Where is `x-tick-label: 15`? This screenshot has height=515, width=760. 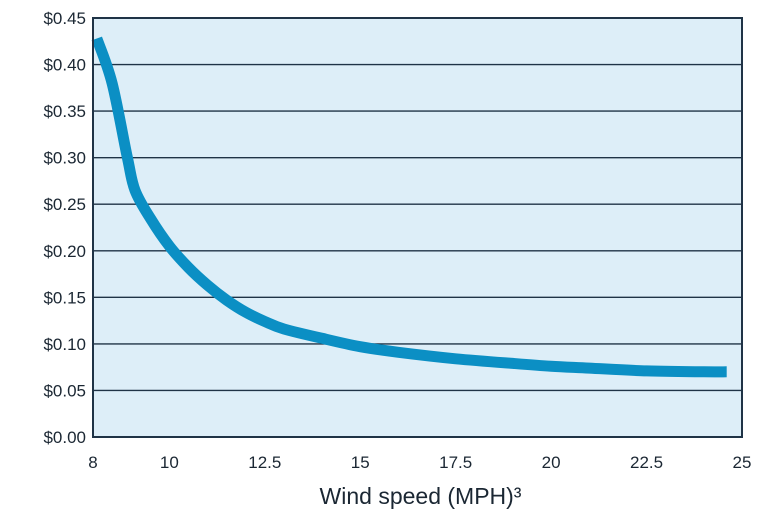
x-tick-label: 15 is located at coordinates (360, 462).